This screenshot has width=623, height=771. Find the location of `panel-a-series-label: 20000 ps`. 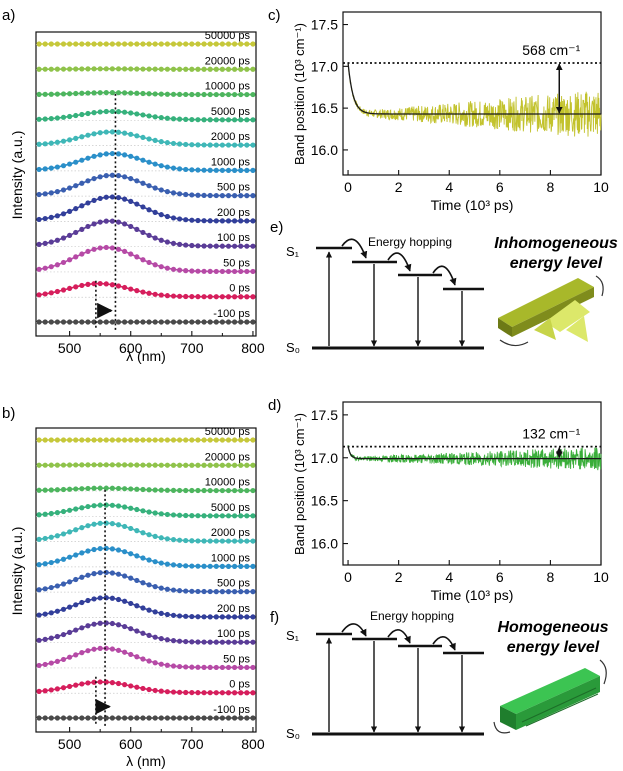

panel-a-series-label: 20000 ps is located at coordinates (228, 61).